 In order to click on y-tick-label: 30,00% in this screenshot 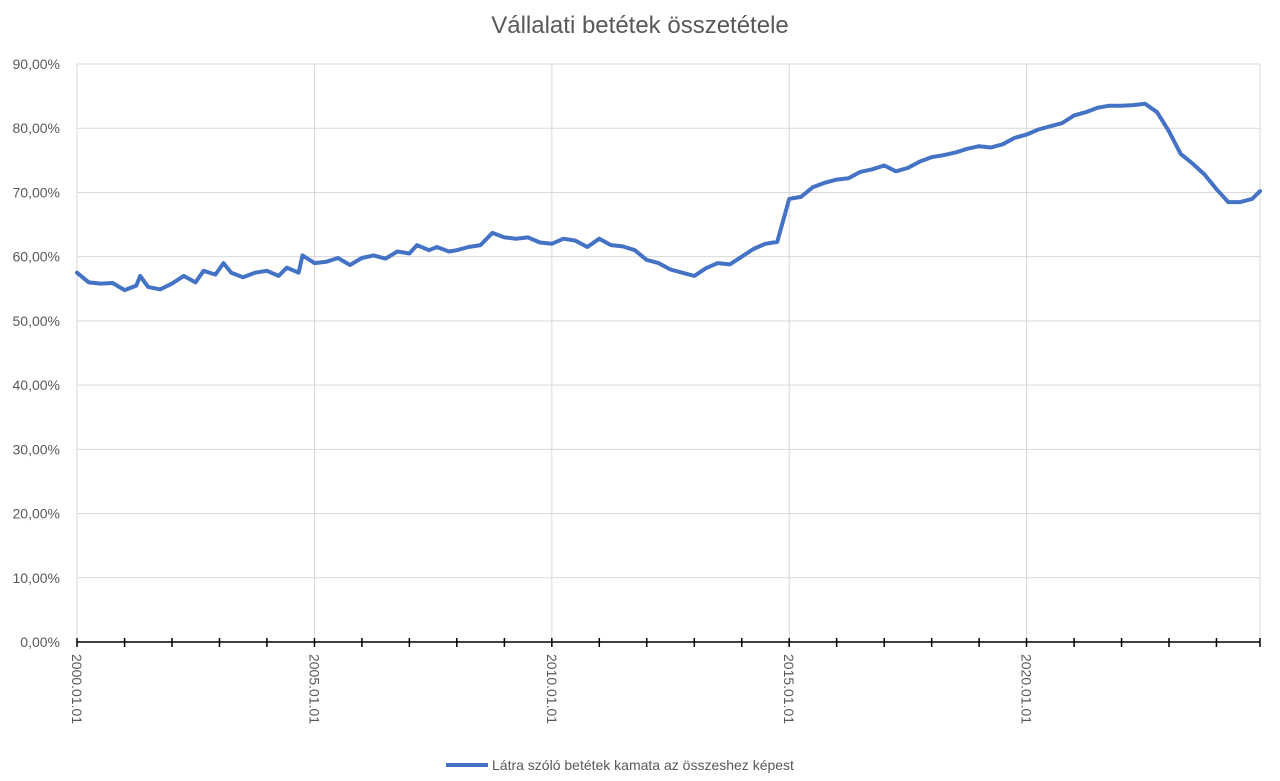, I will do `click(36, 449)`.